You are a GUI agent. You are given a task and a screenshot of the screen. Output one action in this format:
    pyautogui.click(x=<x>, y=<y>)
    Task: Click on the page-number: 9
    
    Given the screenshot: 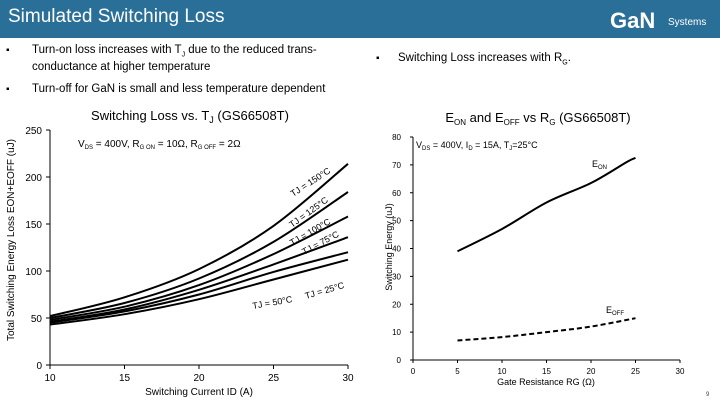 What is the action you would take?
    pyautogui.click(x=708, y=395)
    